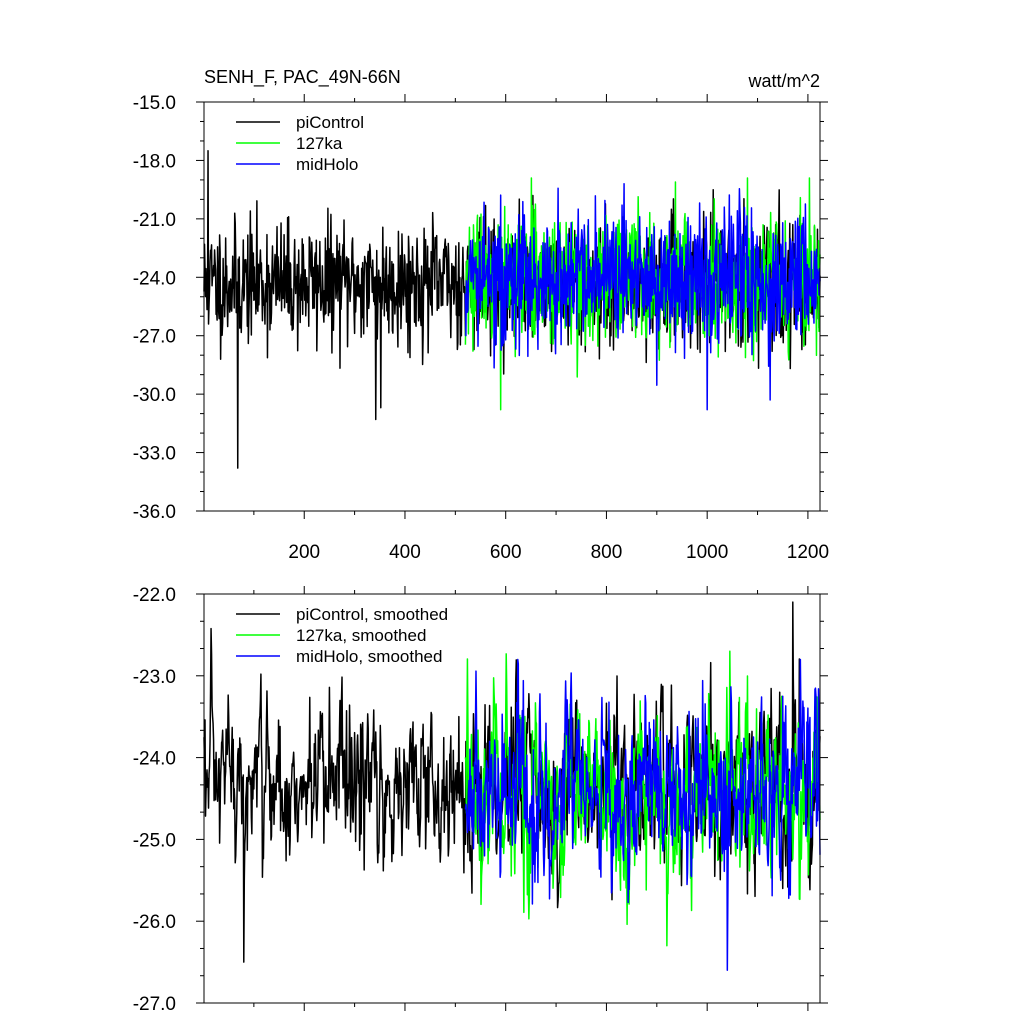  Describe the element at coordinates (369, 656) in the screenshot. I see `legend-label: midHolo, smoothed` at that location.